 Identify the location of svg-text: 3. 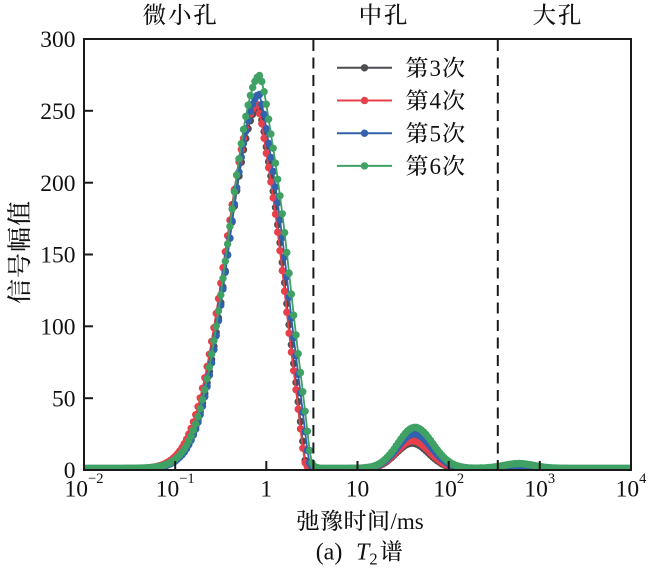
(436, 68).